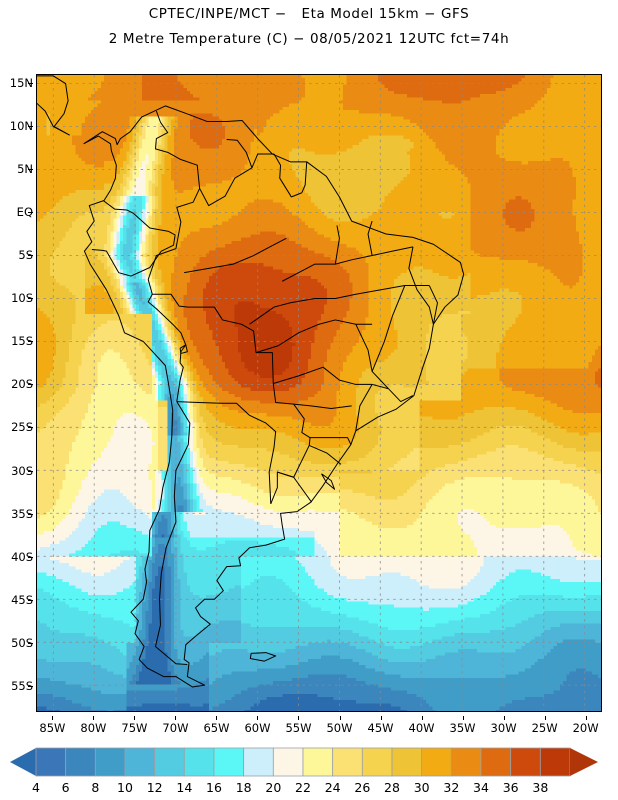 The image size is (618, 800). I want to click on lat-tick-label: 20S, so click(22, 384).